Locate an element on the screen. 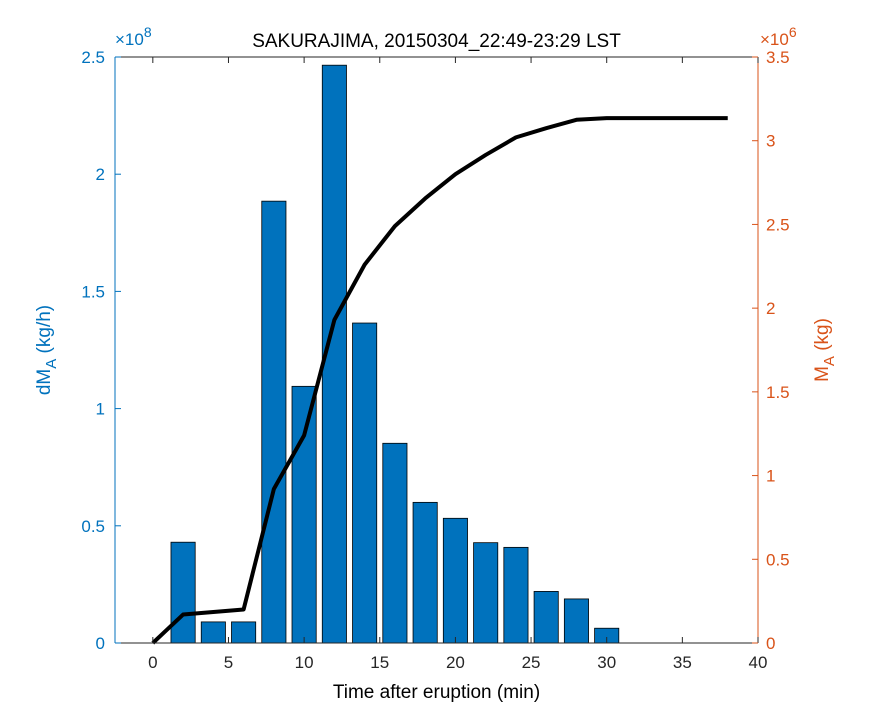  y-left-tick-label: 1.5 is located at coordinates (93, 291).